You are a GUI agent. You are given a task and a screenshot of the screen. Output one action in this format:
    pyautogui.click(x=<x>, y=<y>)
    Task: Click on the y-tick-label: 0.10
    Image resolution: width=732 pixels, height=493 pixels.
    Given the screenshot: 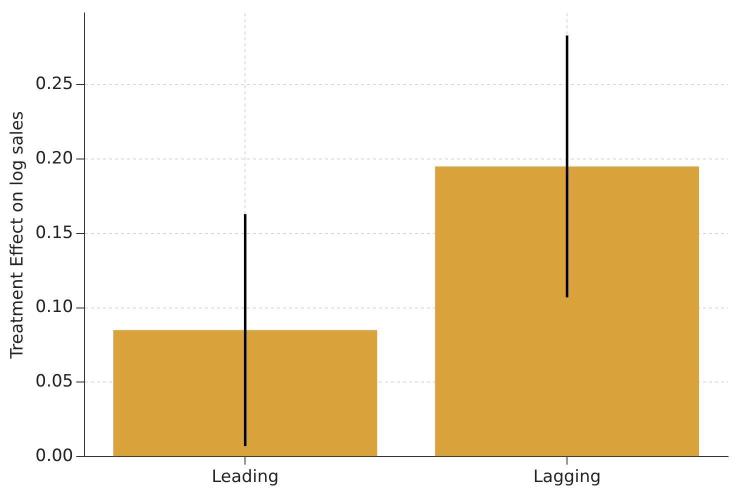 What is the action you would take?
    pyautogui.click(x=54, y=307)
    